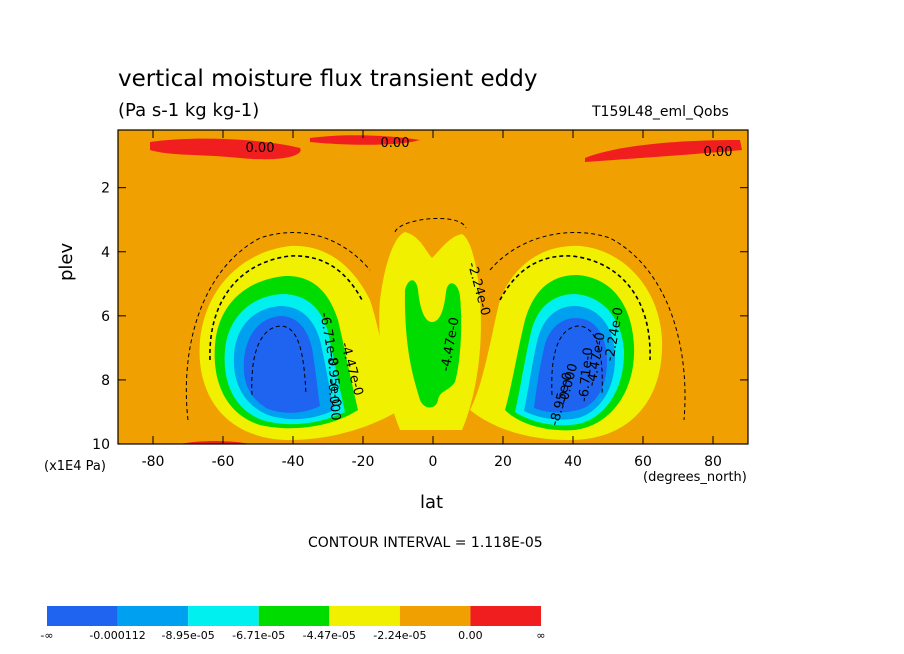 Image resolution: width=904 pixels, height=654 pixels. Describe the element at coordinates (117, 635) in the screenshot. I see `colorbar-label: -0.000112` at that location.